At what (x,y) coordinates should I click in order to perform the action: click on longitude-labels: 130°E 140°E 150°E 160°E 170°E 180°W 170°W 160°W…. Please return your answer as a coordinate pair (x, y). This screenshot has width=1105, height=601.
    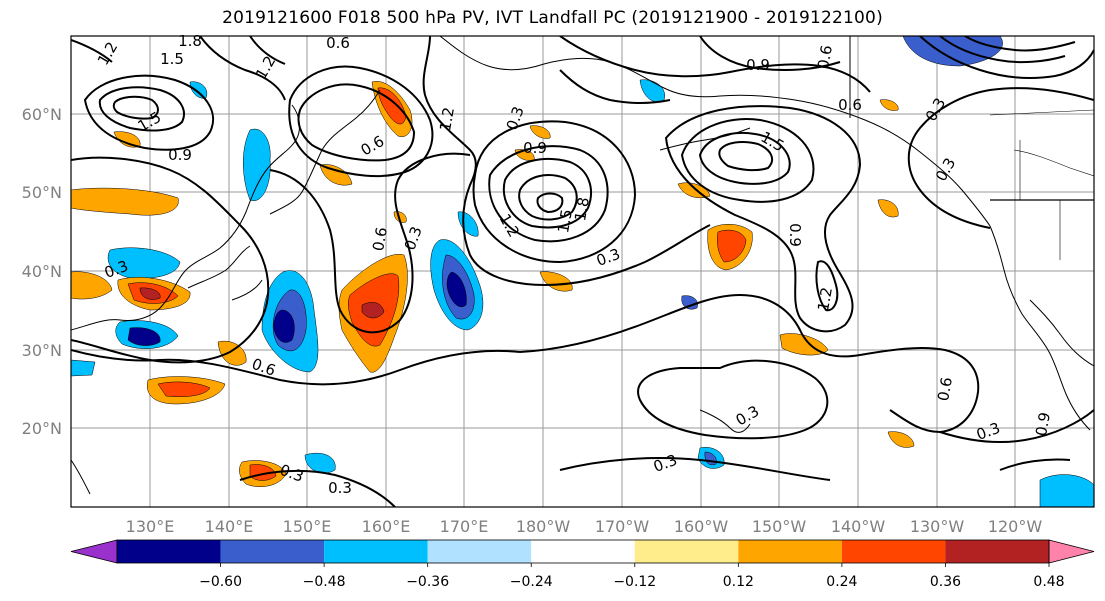
    Looking at the image, I should click on (584, 526).